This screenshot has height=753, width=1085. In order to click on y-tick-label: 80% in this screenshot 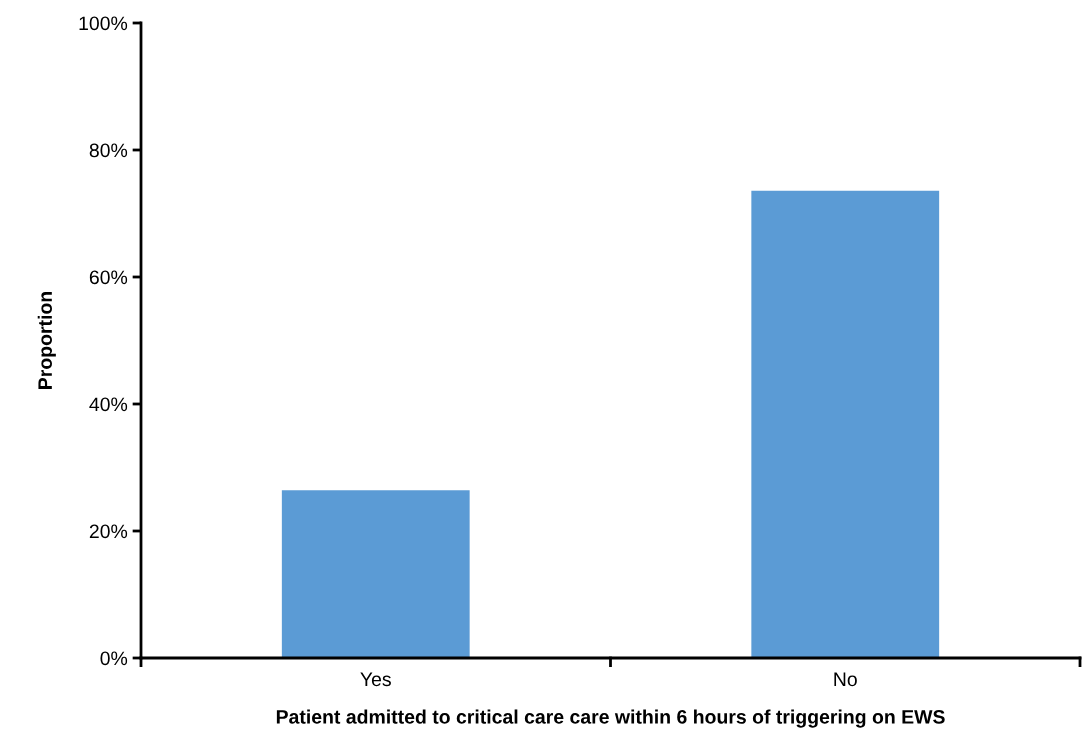, I will do `click(108, 150)`.